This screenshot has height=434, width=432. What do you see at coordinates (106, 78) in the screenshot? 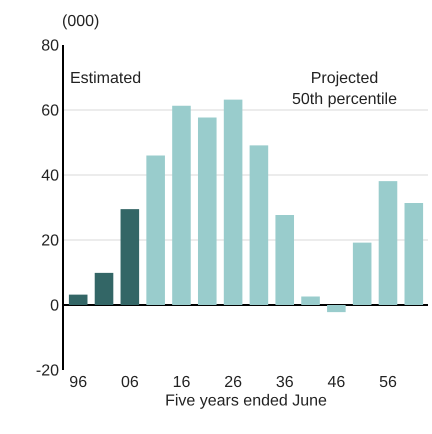
I see `annotation: Estimated` at bounding box center [106, 78].